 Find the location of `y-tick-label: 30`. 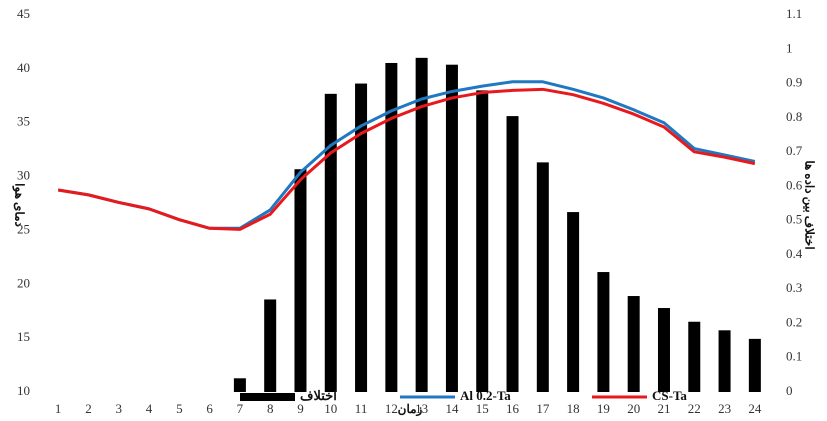

y-tick-label: 30 is located at coordinates (23, 175).